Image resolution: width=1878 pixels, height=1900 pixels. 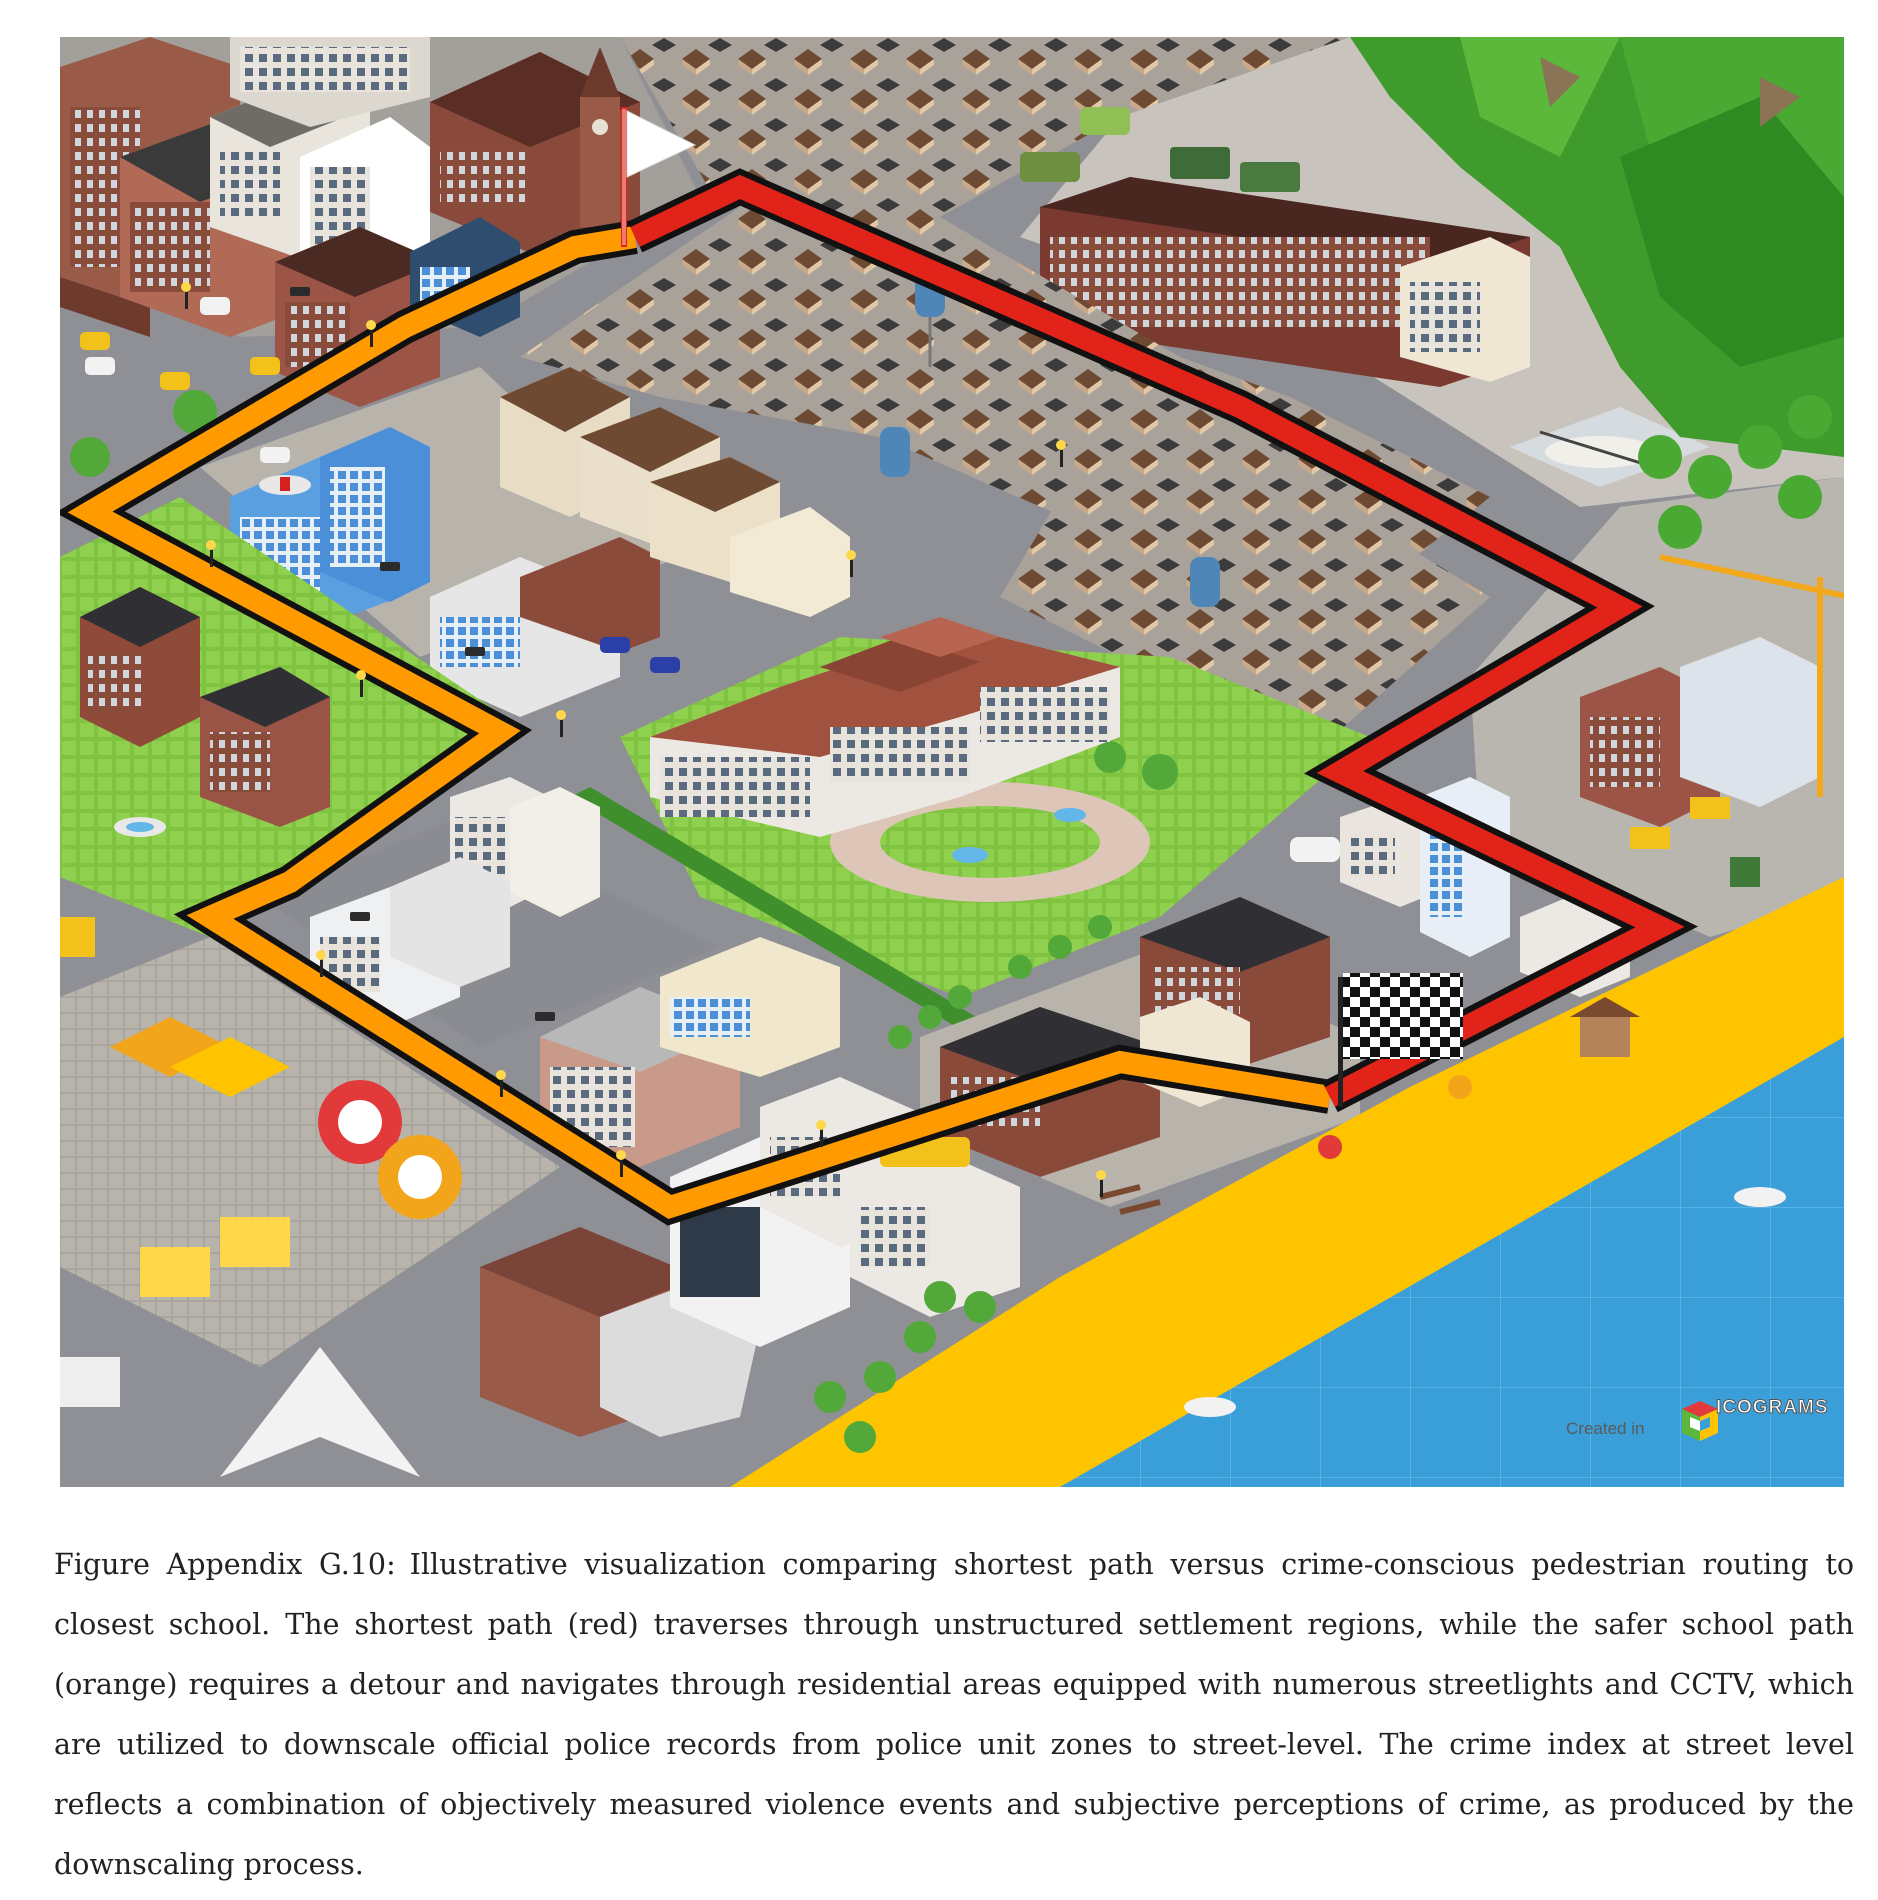 I want to click on cctv-camera-icon, so click(x=422, y=654).